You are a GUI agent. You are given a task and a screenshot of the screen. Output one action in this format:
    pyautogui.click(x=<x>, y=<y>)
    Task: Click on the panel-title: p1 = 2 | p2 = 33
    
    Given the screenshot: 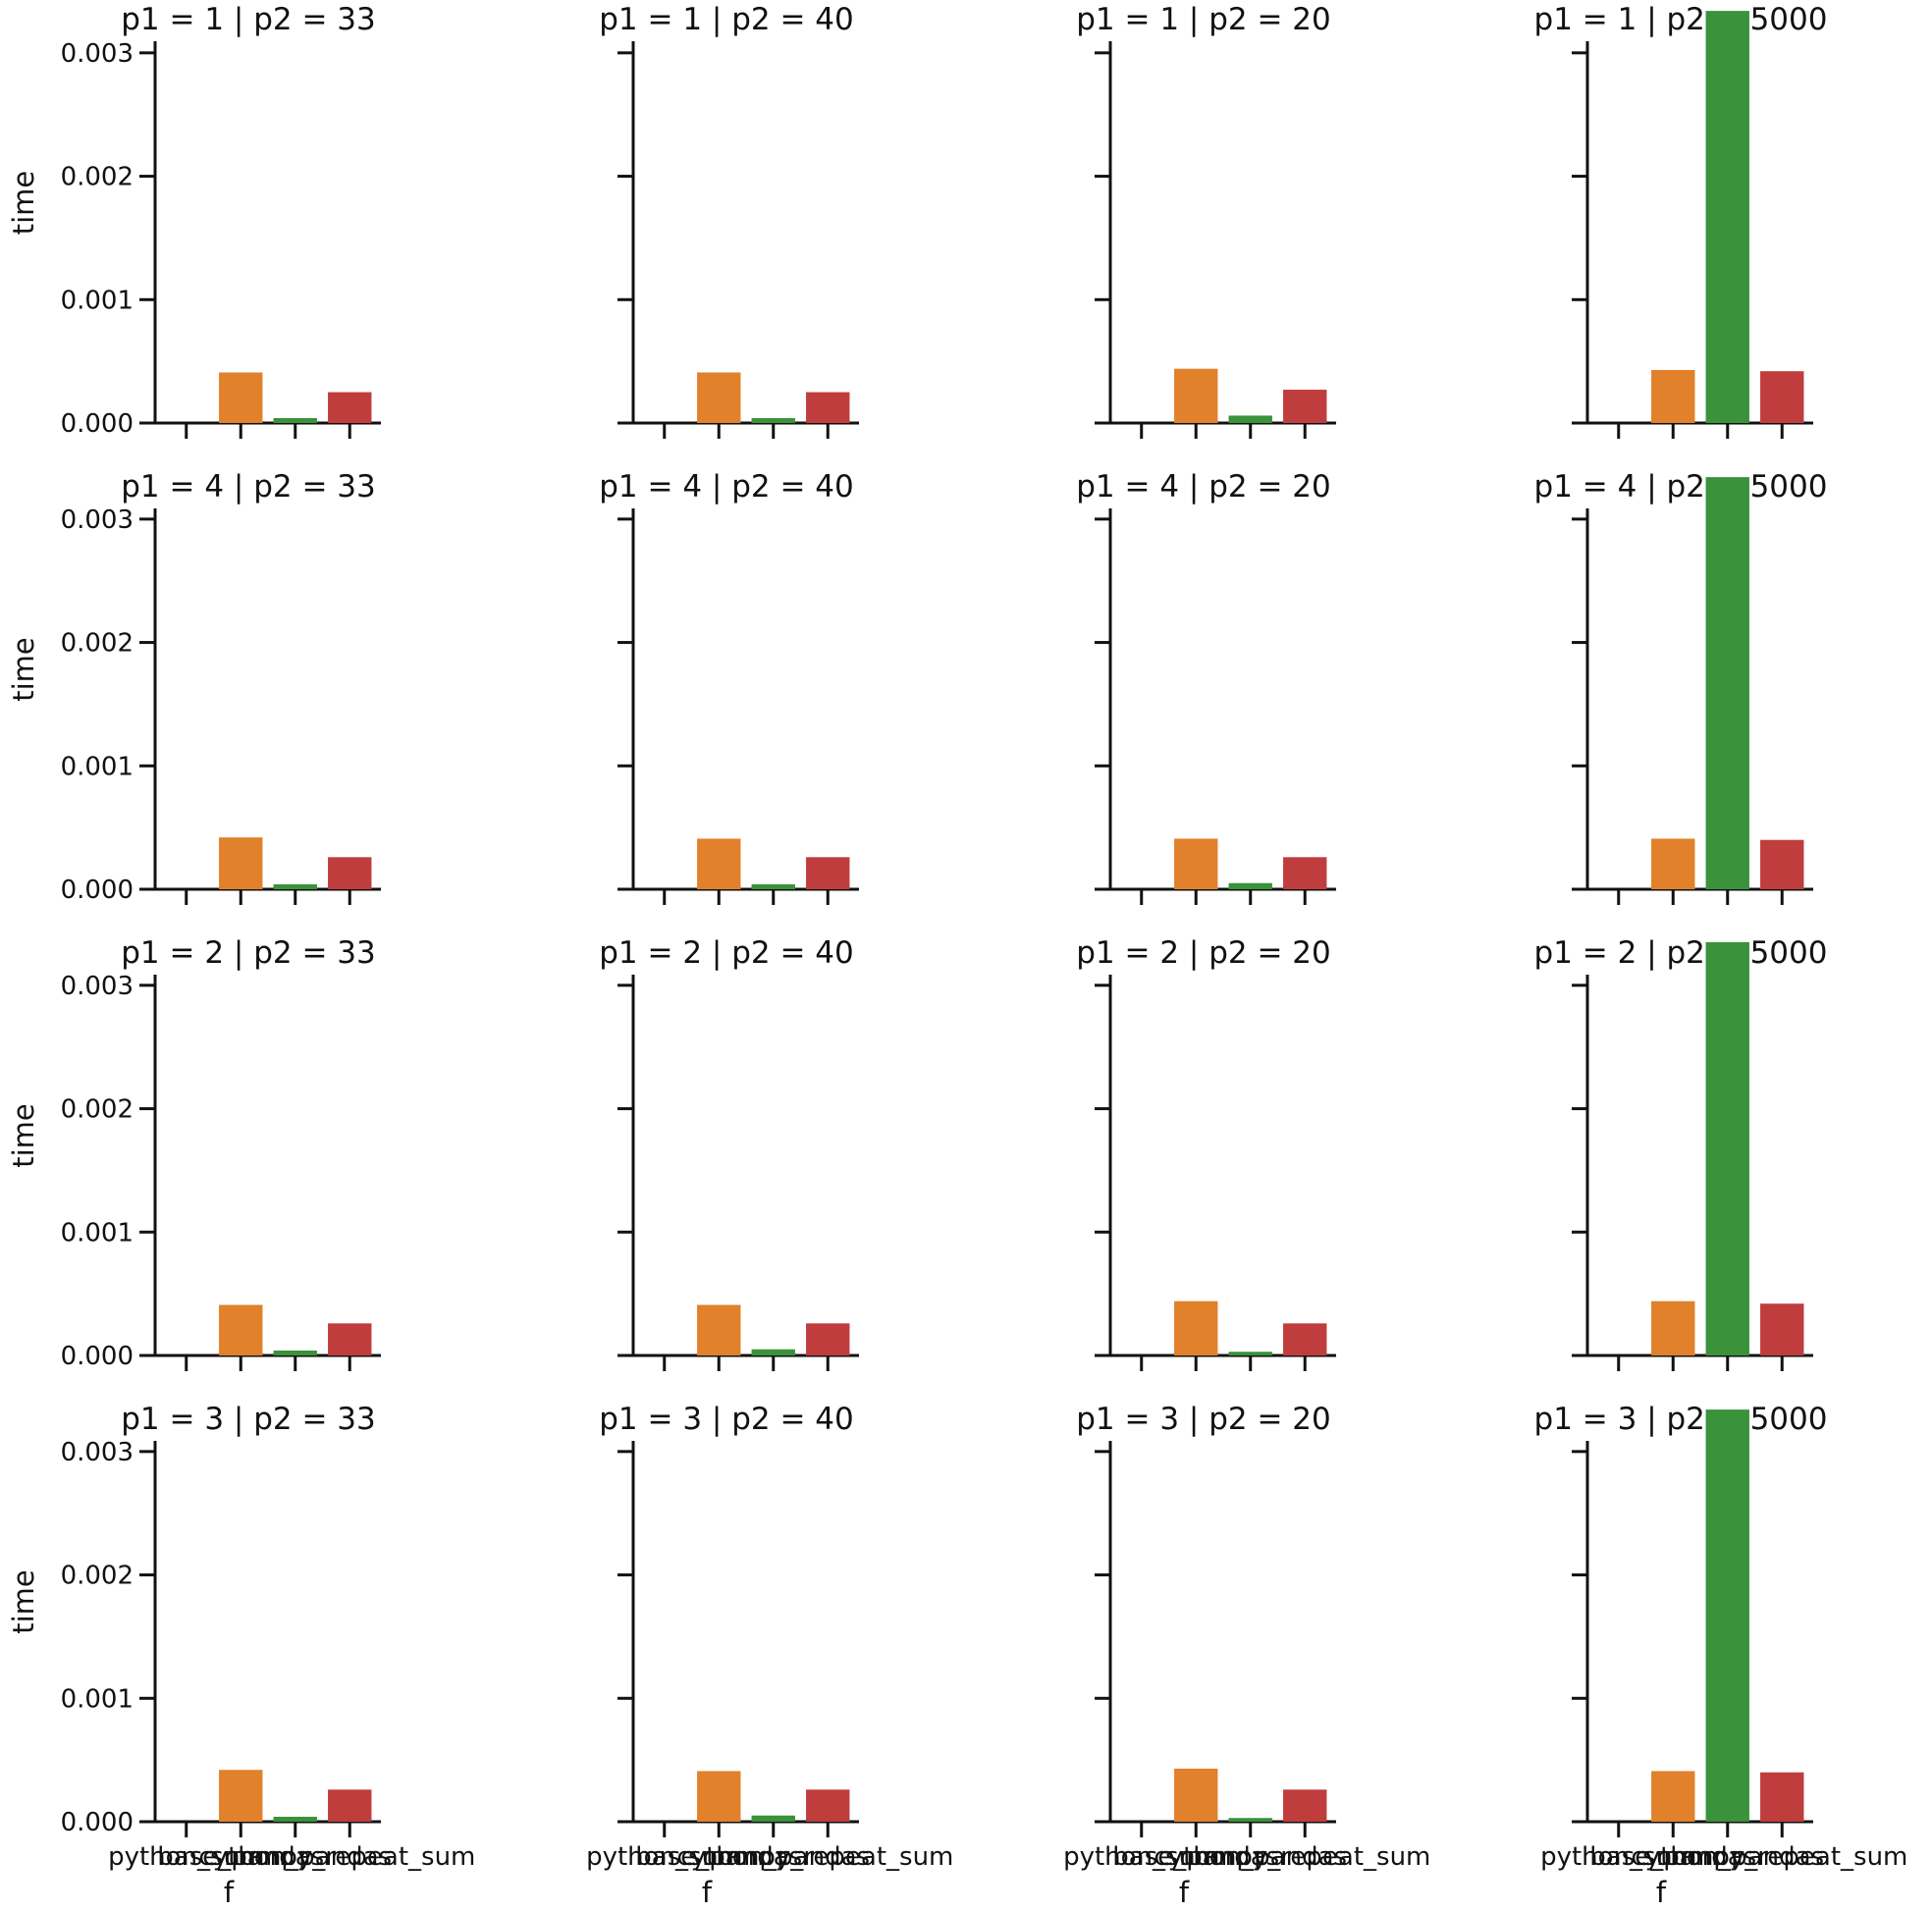 What is the action you would take?
    pyautogui.click(x=248, y=953)
    